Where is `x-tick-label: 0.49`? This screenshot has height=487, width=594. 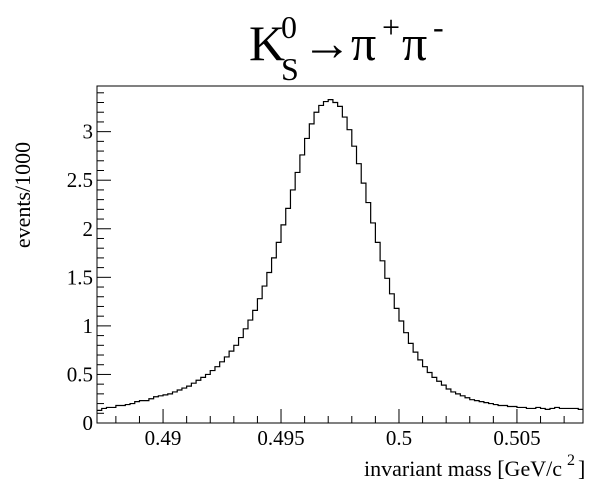 x-tick-label: 0.49 is located at coordinates (163, 438).